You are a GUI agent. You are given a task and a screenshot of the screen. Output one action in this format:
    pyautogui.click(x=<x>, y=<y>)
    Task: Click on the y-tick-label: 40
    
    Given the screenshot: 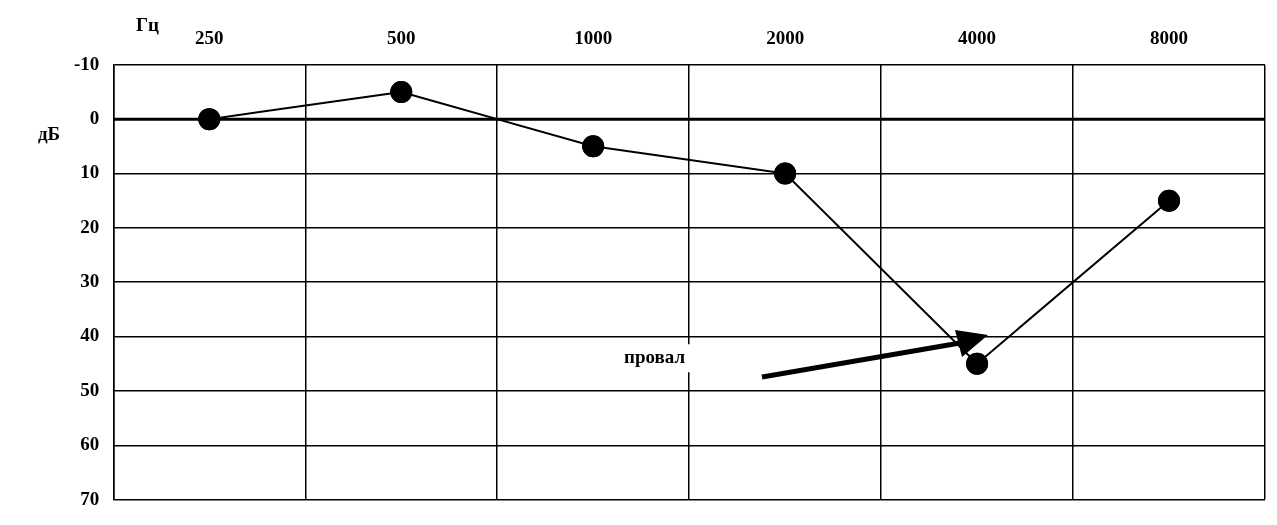 What is the action you would take?
    pyautogui.click(x=90, y=335)
    